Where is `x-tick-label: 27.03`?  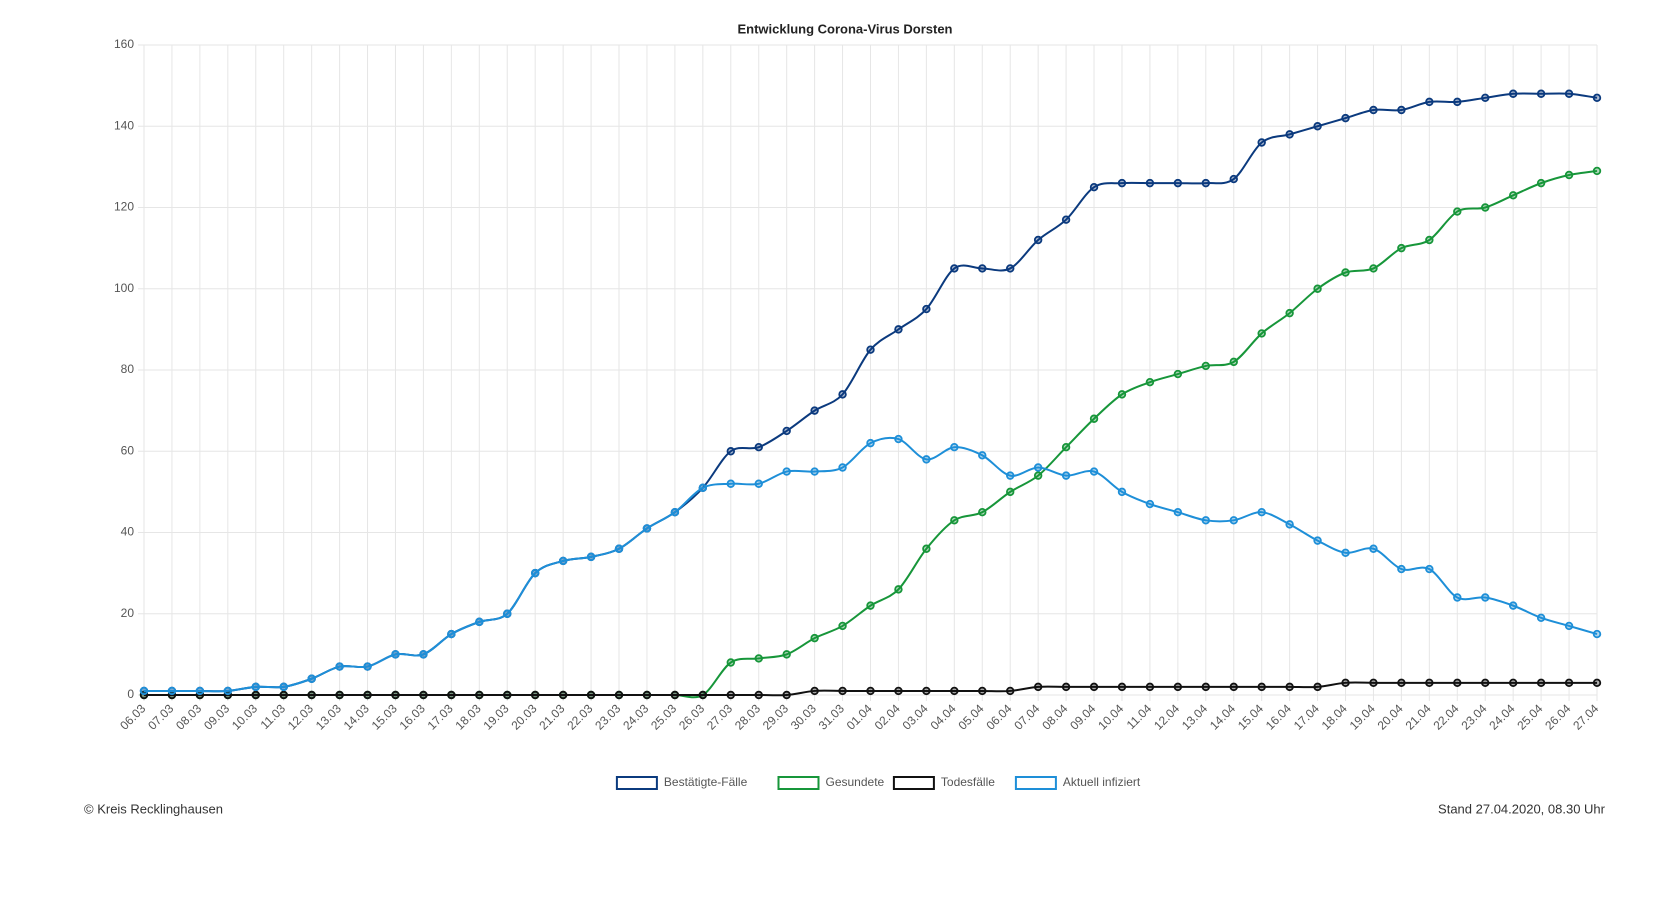 x-tick-label: 27.03 is located at coordinates (719, 716).